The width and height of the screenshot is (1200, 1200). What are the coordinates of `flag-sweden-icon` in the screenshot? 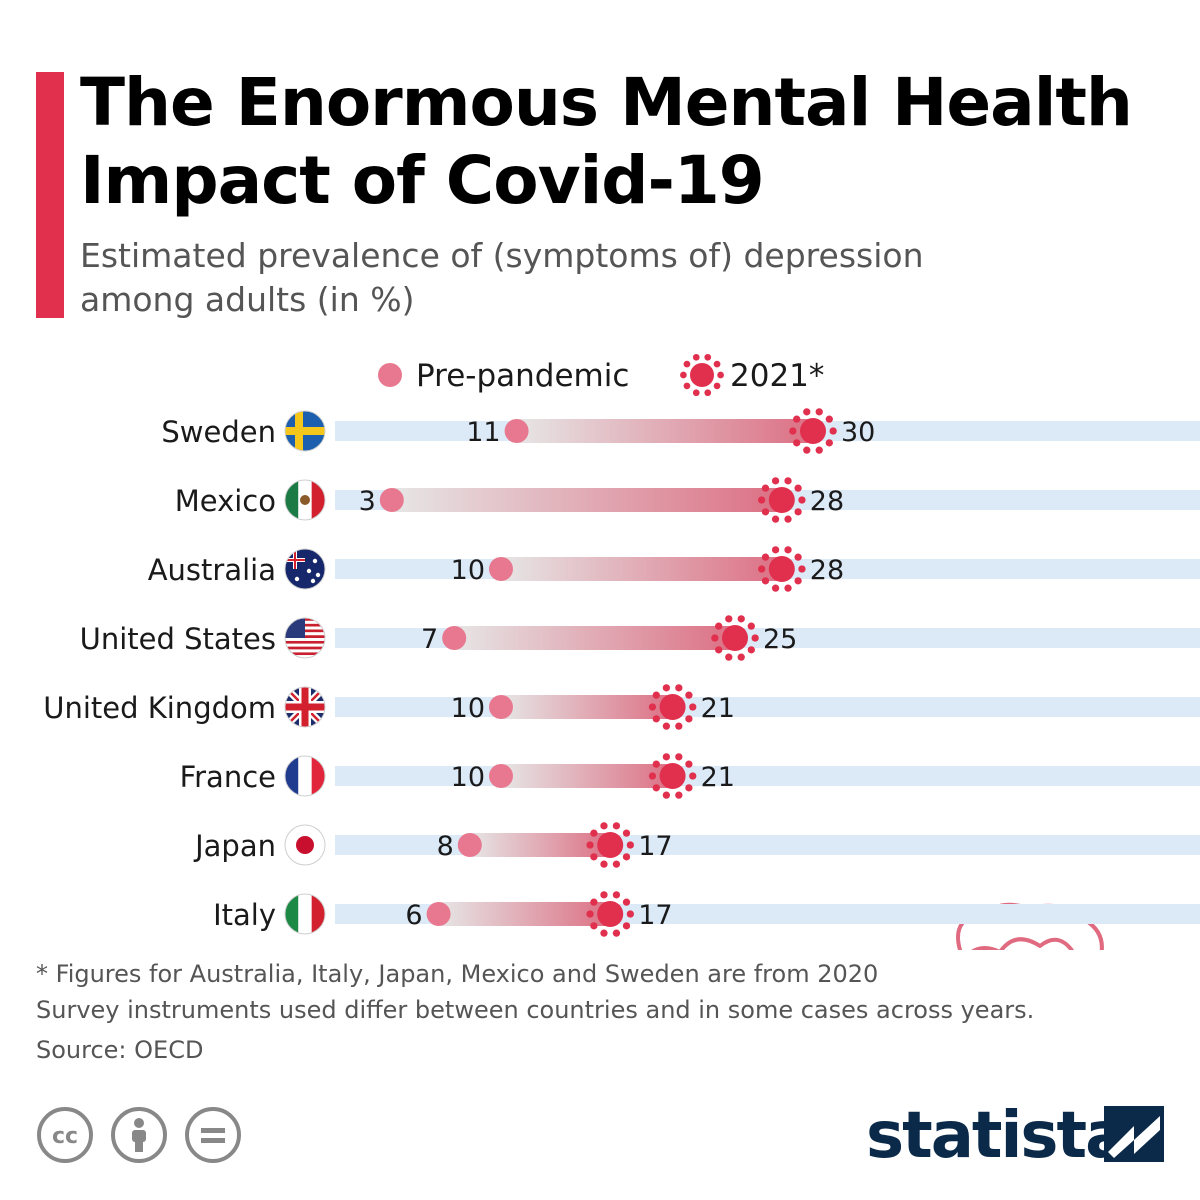 It's located at (305, 431).